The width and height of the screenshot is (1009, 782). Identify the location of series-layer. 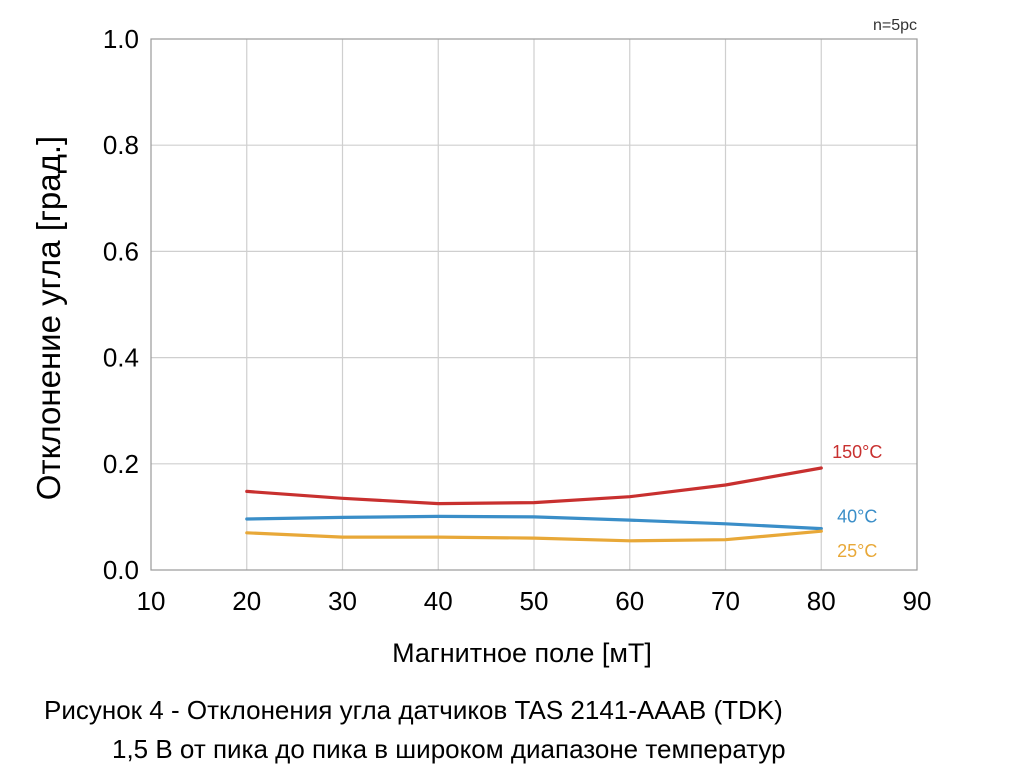
(534, 504).